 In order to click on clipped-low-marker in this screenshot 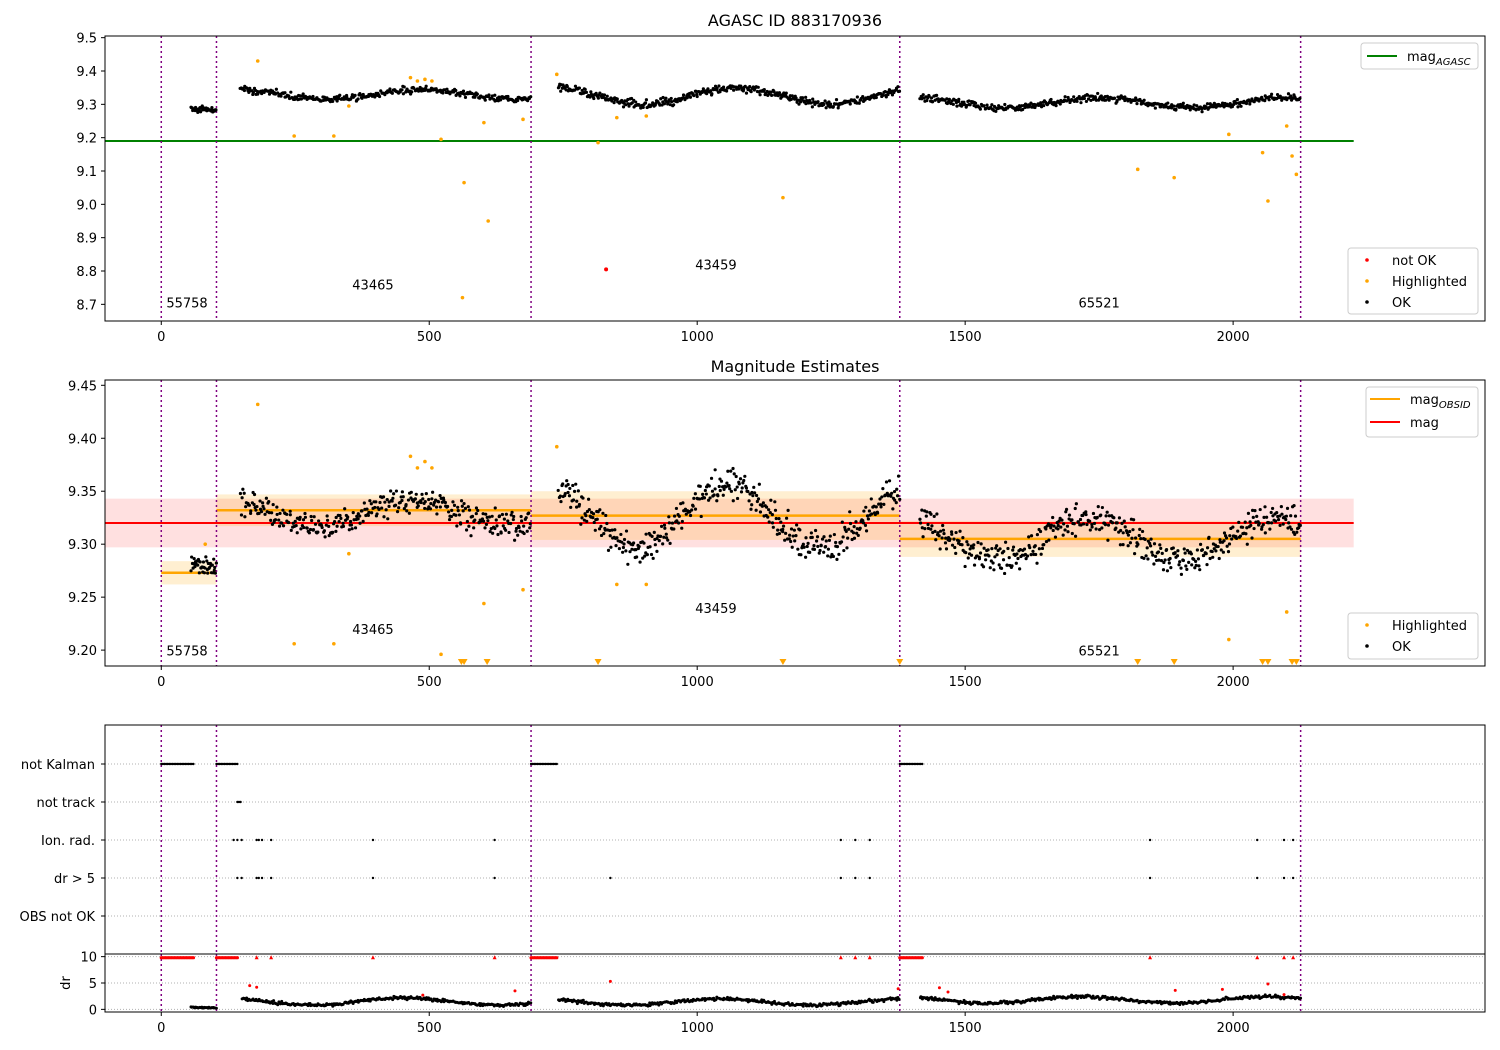, I will do `click(900, 662)`.